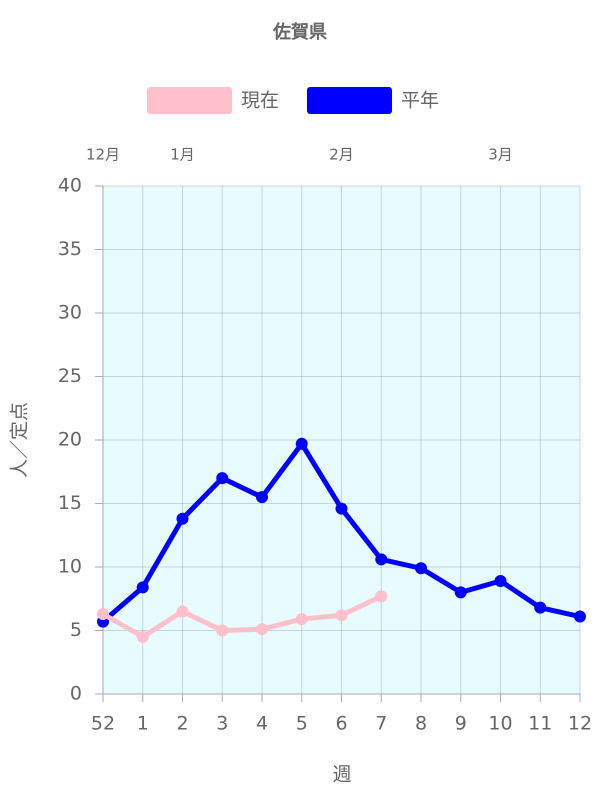 The width and height of the screenshot is (600, 800). I want to click on x-tick-label: 6, so click(341, 724).